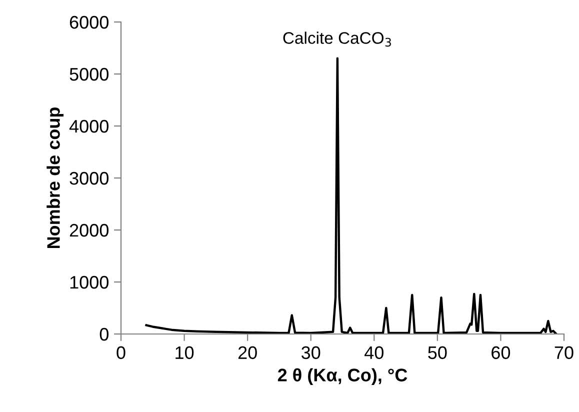 This screenshot has width=579, height=412. What do you see at coordinates (247, 353) in the screenshot?
I see `x-tick-label: 20` at bounding box center [247, 353].